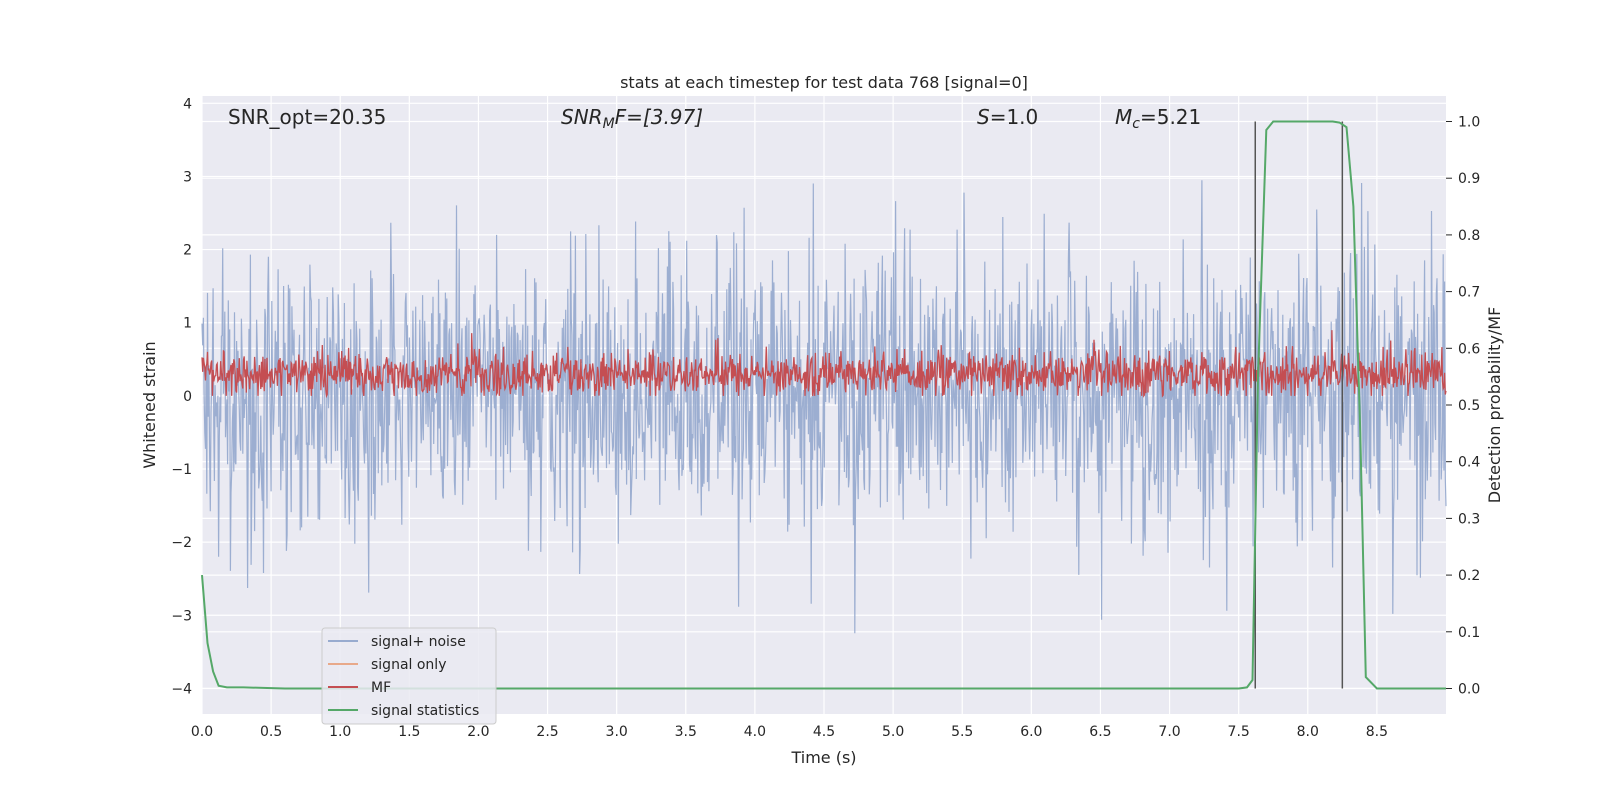  Describe the element at coordinates (340, 732) in the screenshot. I see `x-tick-label: 1.0` at that location.